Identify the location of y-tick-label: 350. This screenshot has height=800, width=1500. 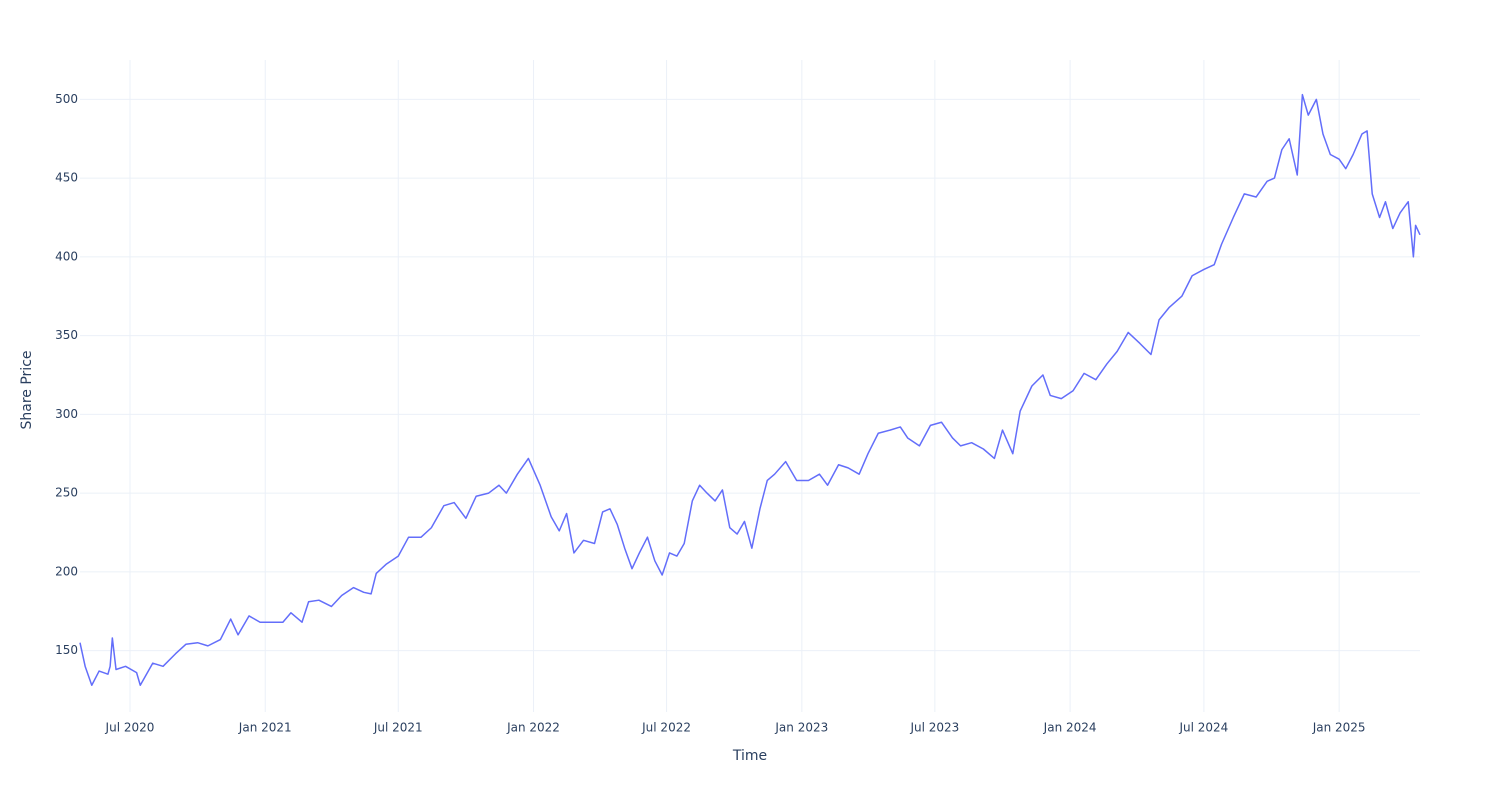
(66, 335).